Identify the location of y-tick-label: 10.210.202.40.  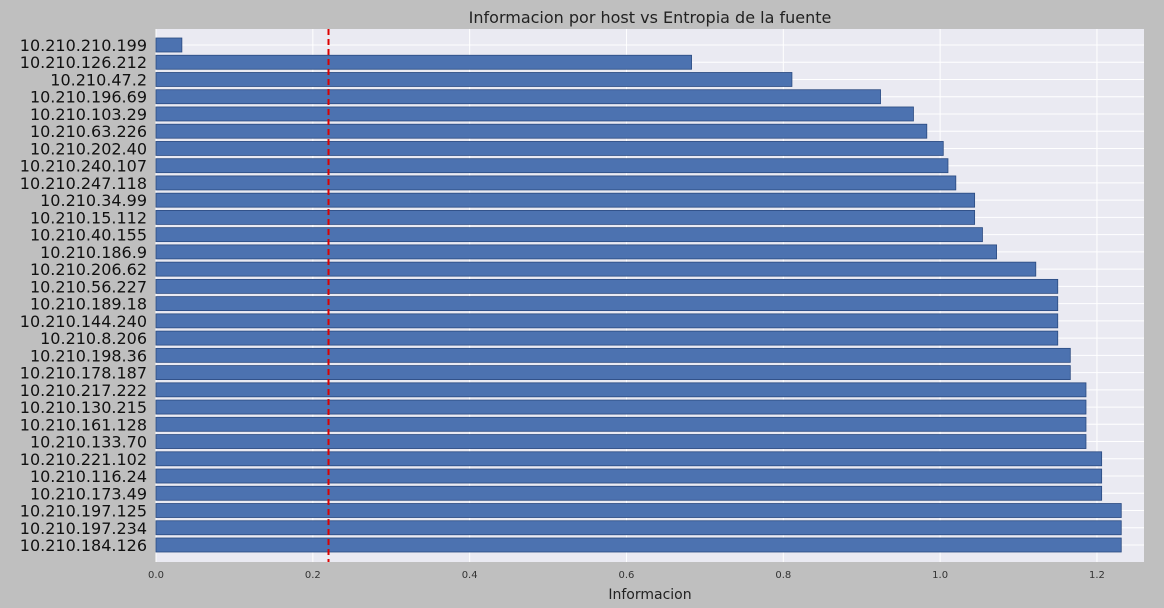
(88, 148).